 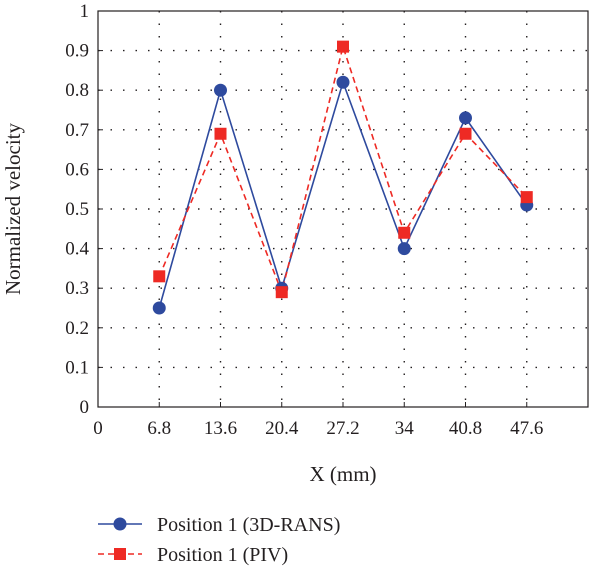 I want to click on legend-item-piv: Position 1 (PIV), so click(x=193, y=555).